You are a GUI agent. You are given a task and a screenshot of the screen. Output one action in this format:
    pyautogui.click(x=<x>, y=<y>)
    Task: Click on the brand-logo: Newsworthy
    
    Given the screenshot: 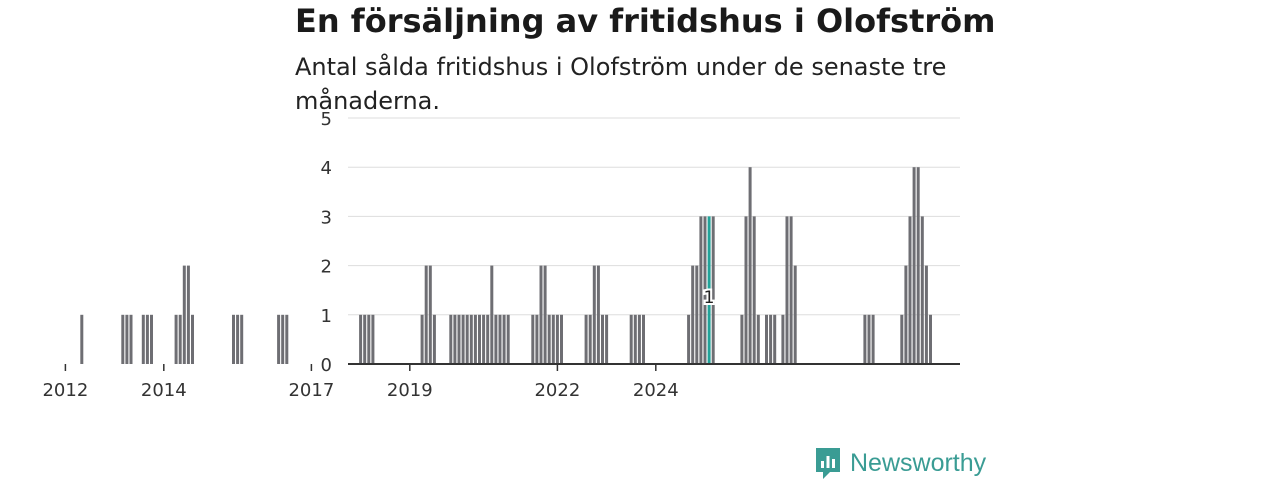 What is the action you would take?
    pyautogui.click(x=900, y=463)
    